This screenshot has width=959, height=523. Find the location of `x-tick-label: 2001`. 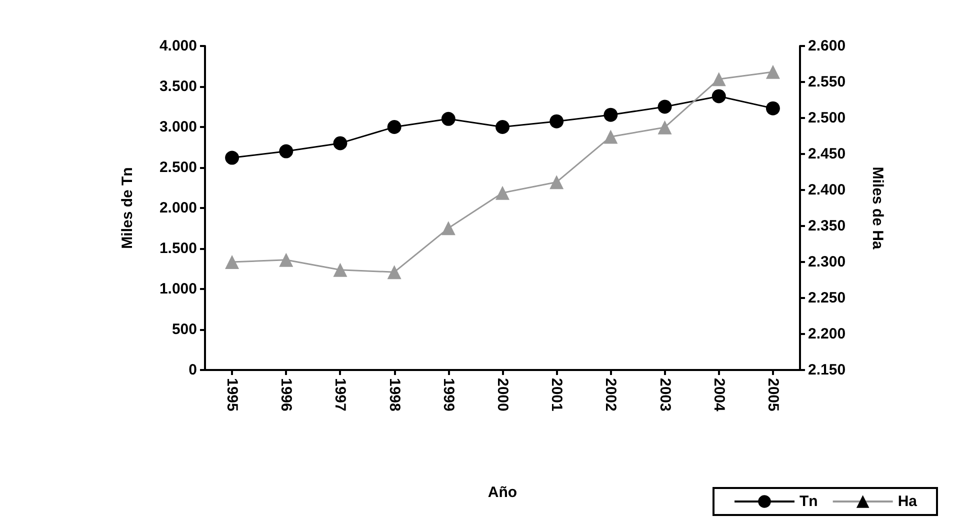

x-tick-label: 2001 is located at coordinates (557, 395).